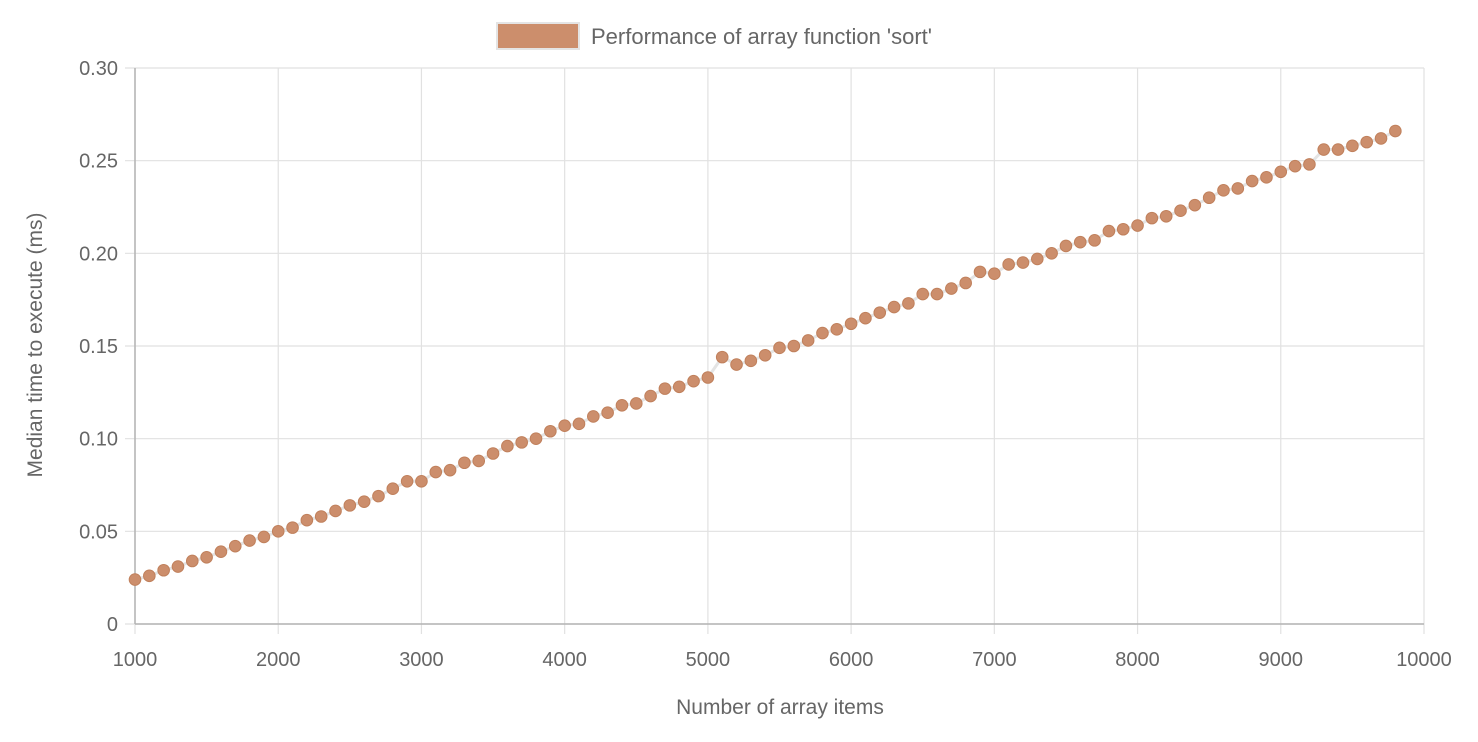  Describe the element at coordinates (112, 625) in the screenshot. I see `y-tick-label: 0` at that location.